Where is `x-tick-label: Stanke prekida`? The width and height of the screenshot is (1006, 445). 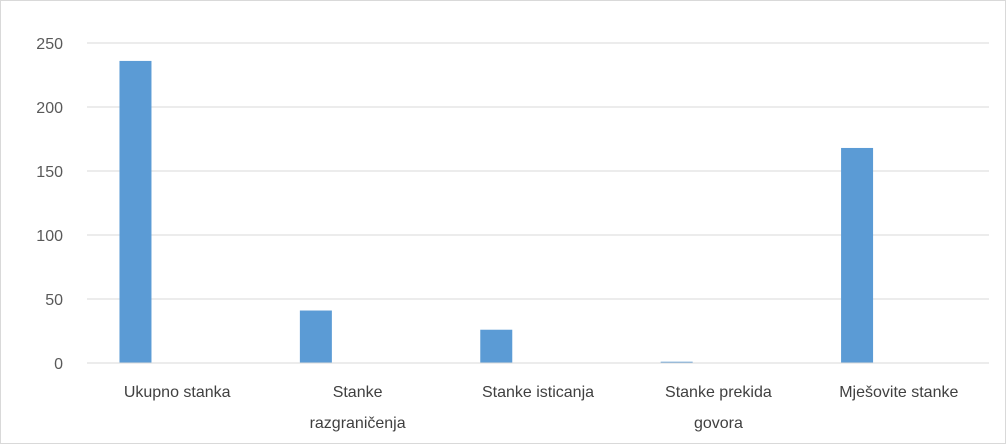
x-tick-label: Stanke prekida is located at coordinates (718, 392).